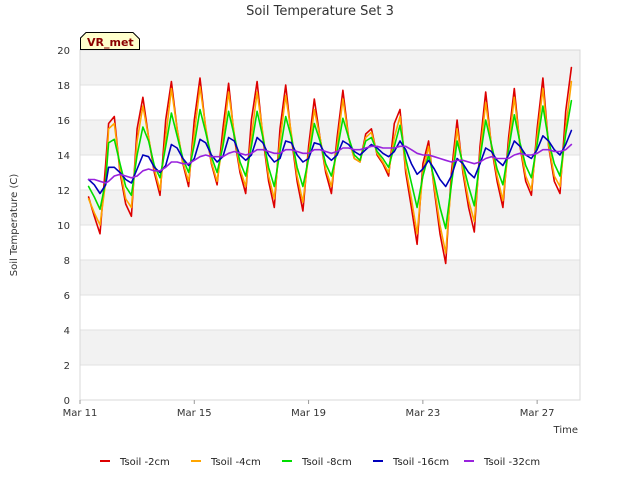  Describe the element at coordinates (67, 261) in the screenshot. I see `y-tick-label: 8` at that location.